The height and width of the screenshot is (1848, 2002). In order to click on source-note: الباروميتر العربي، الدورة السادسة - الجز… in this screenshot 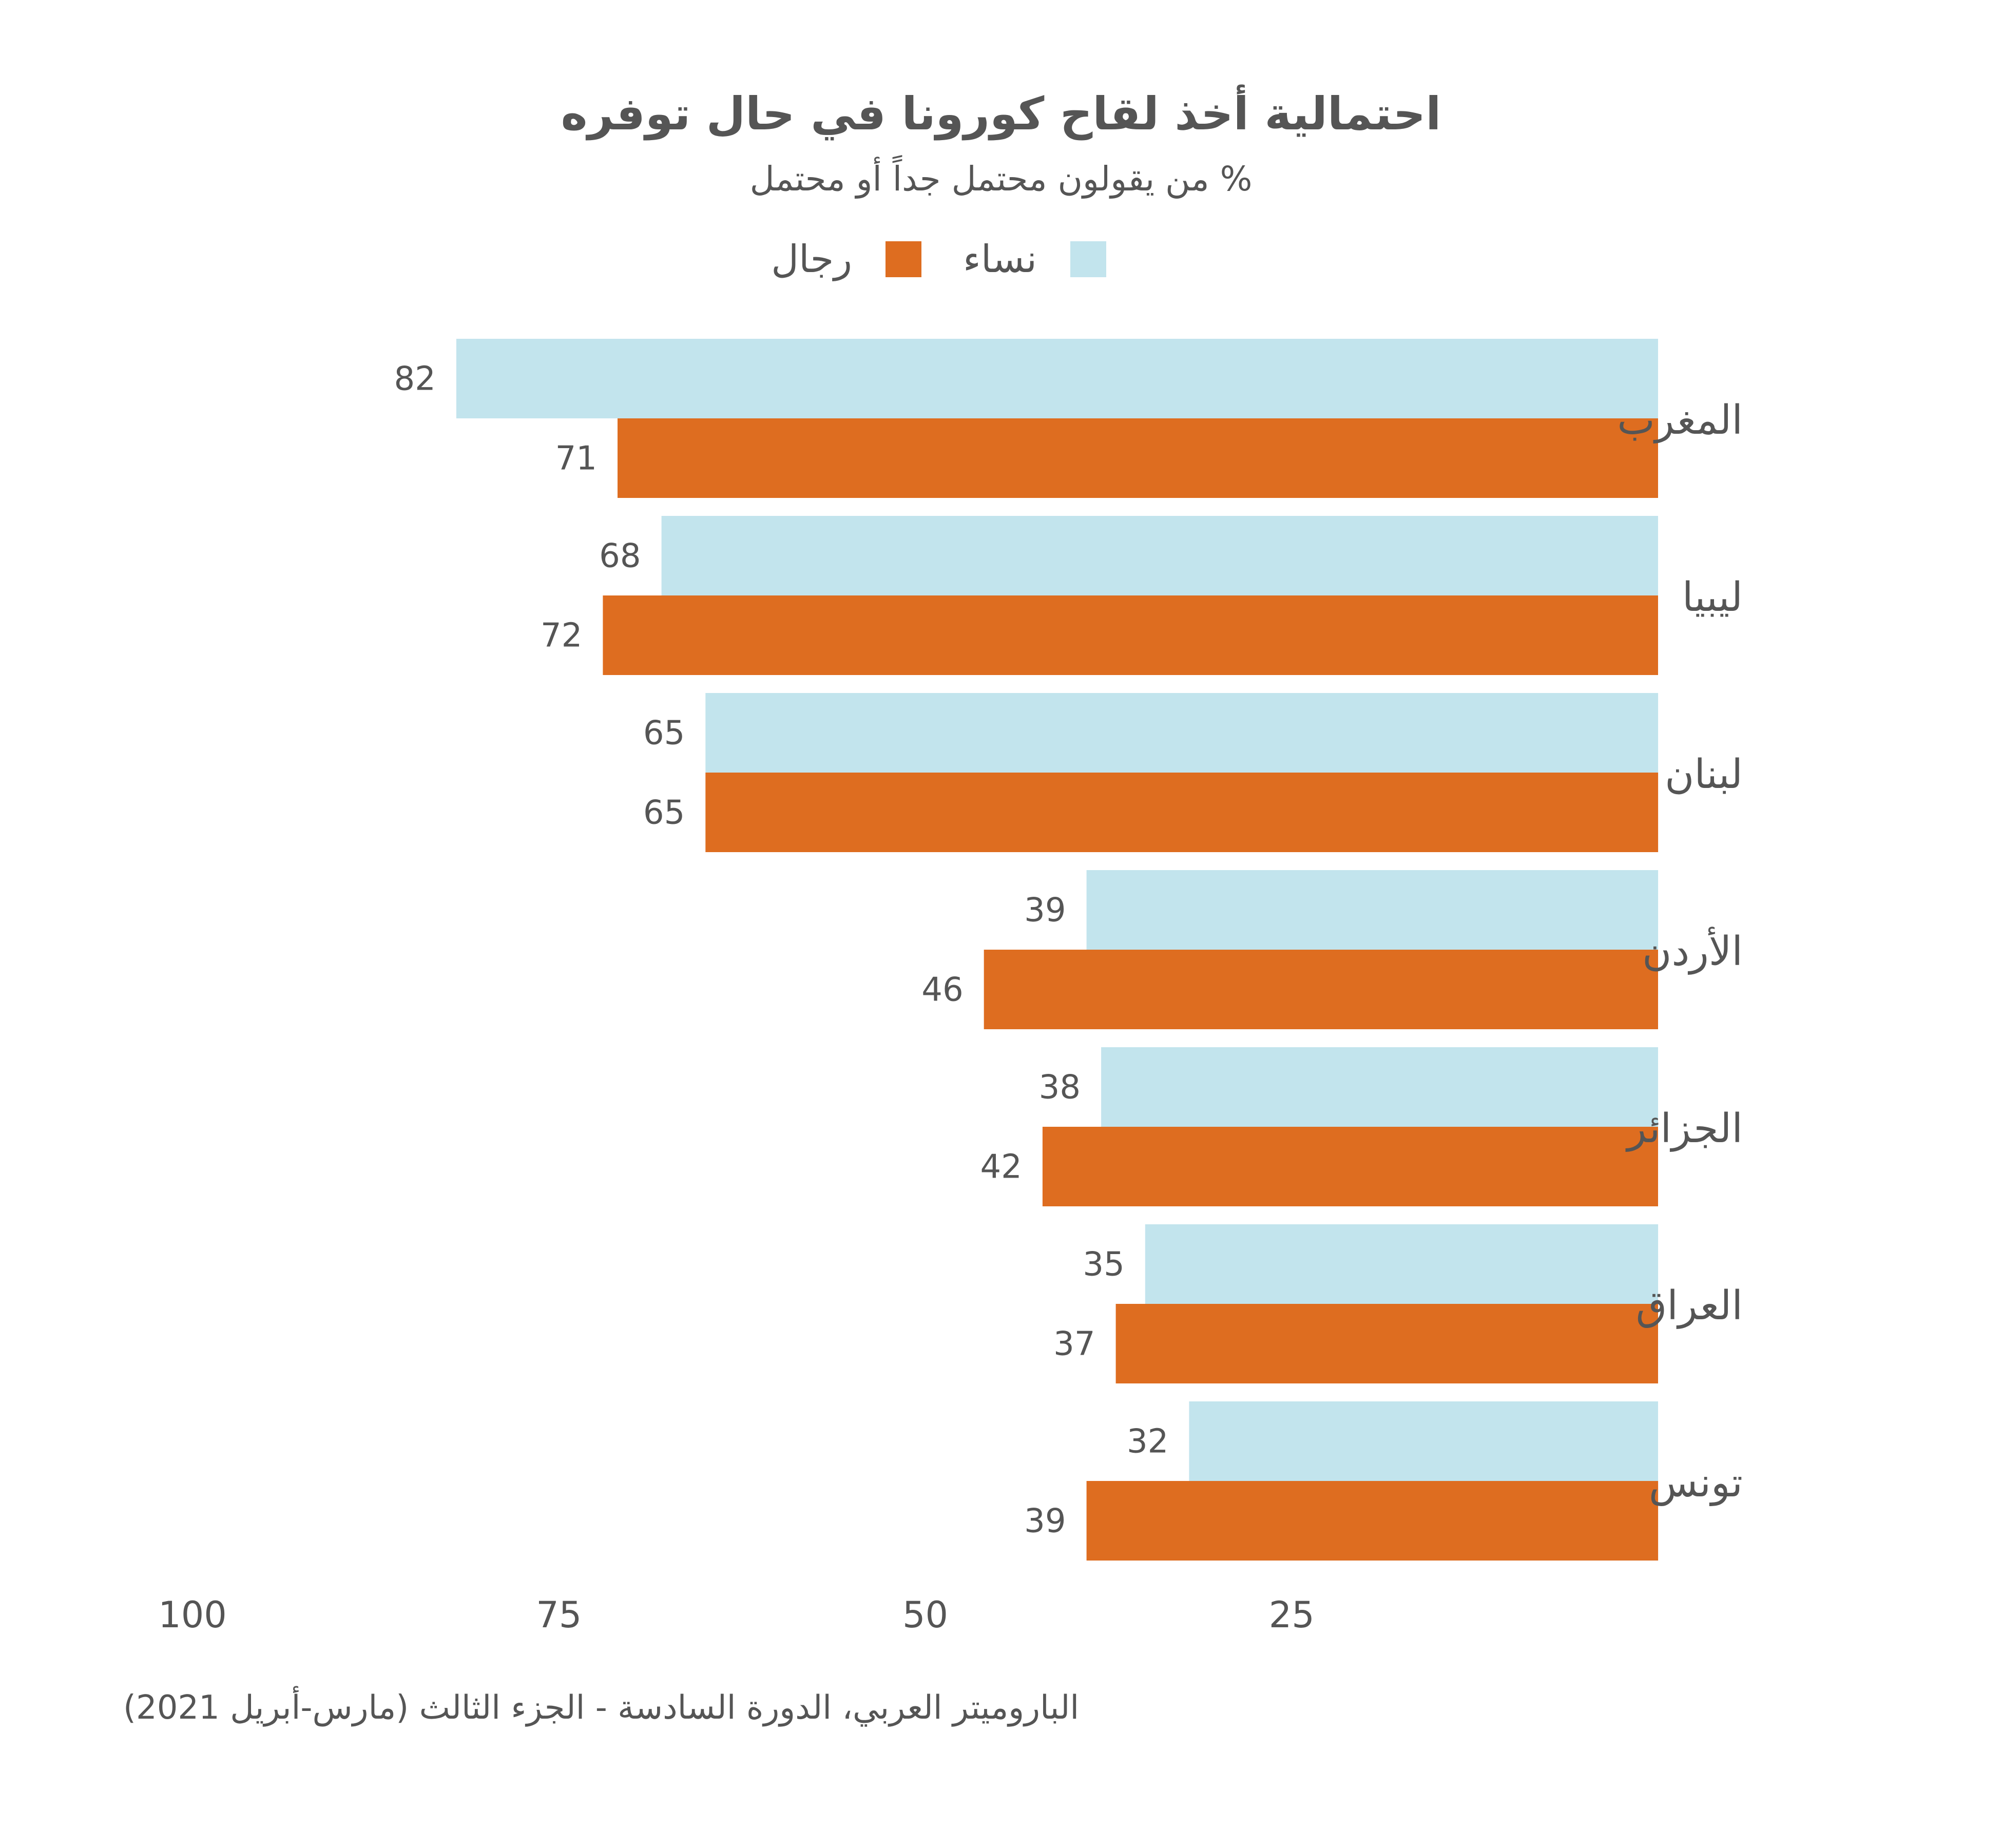, I will do `click(601, 1708)`.